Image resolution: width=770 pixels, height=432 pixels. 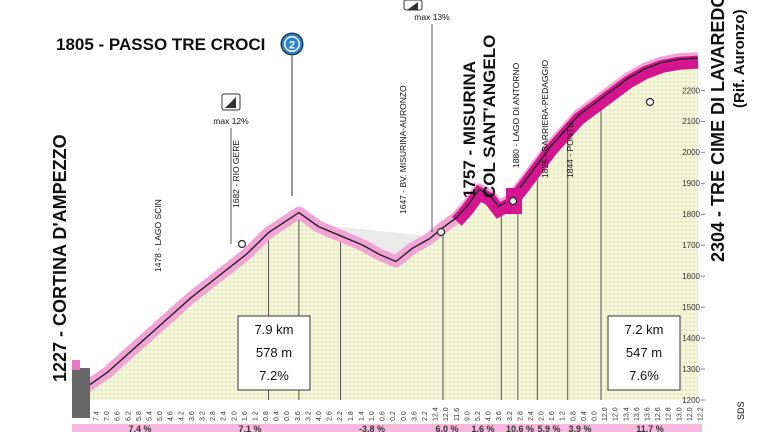 I want to click on distance-mark: 2.0, so click(x=542, y=416).